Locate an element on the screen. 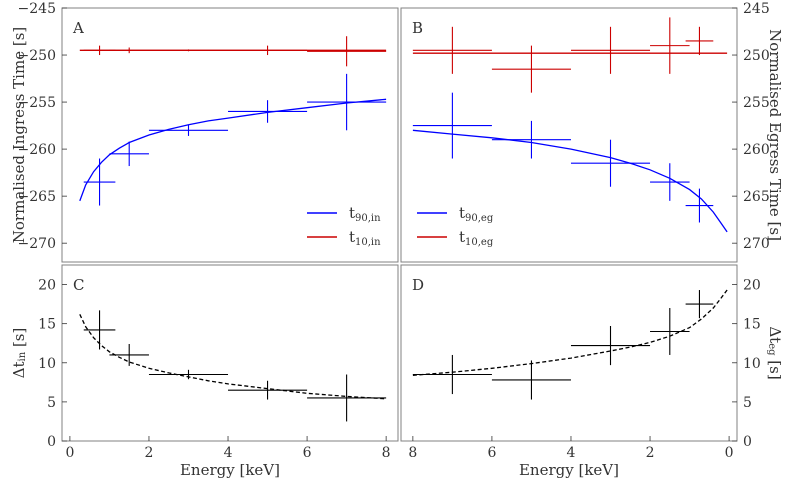 This screenshot has height=483, width=789. panel-a-ytick-label-2: −255 is located at coordinates (37, 103).